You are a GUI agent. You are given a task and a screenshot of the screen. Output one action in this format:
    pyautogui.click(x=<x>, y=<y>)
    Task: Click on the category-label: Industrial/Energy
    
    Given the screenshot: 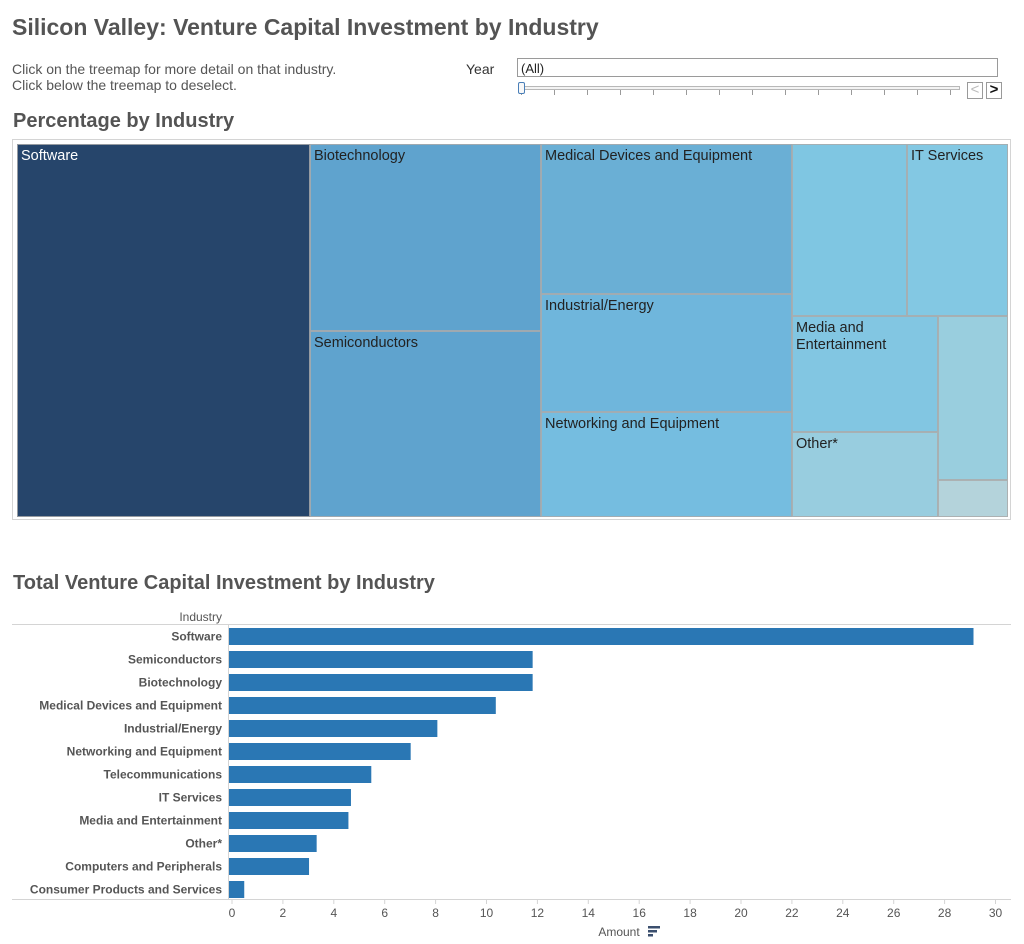 What is the action you would take?
    pyautogui.click(x=173, y=729)
    